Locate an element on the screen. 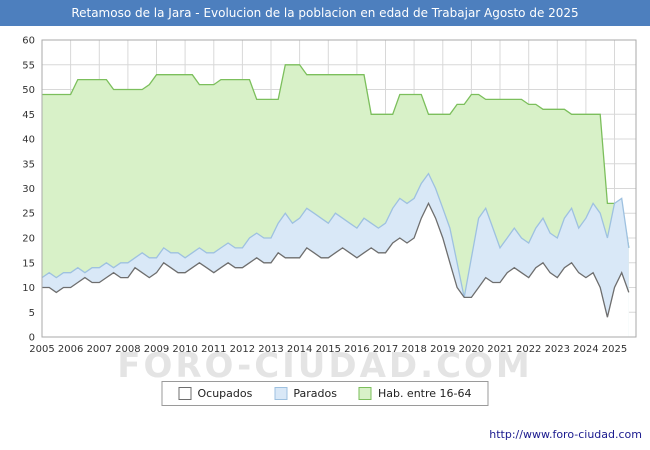  svg-text: 40 is located at coordinates (28, 140).